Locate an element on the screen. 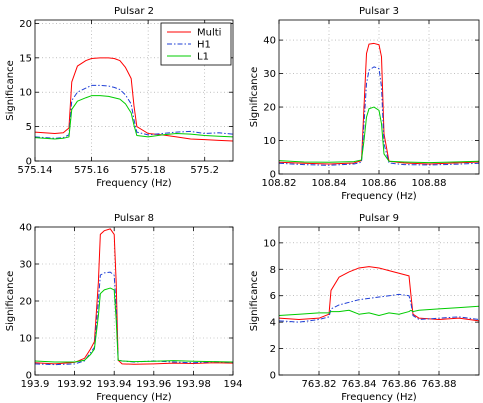 The image size is (483, 403). legend-label: Multi is located at coordinates (209, 33).